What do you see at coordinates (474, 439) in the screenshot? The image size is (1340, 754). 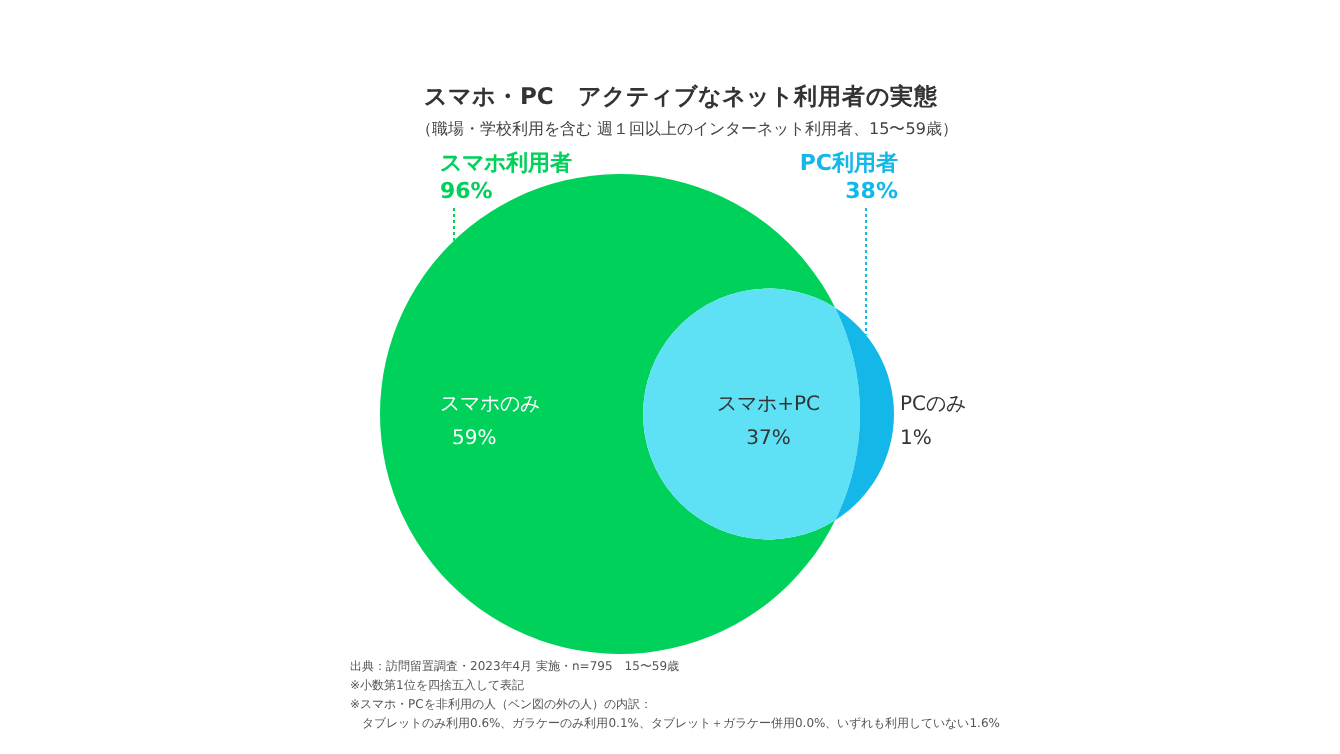 I see `data-label: 59%` at bounding box center [474, 439].